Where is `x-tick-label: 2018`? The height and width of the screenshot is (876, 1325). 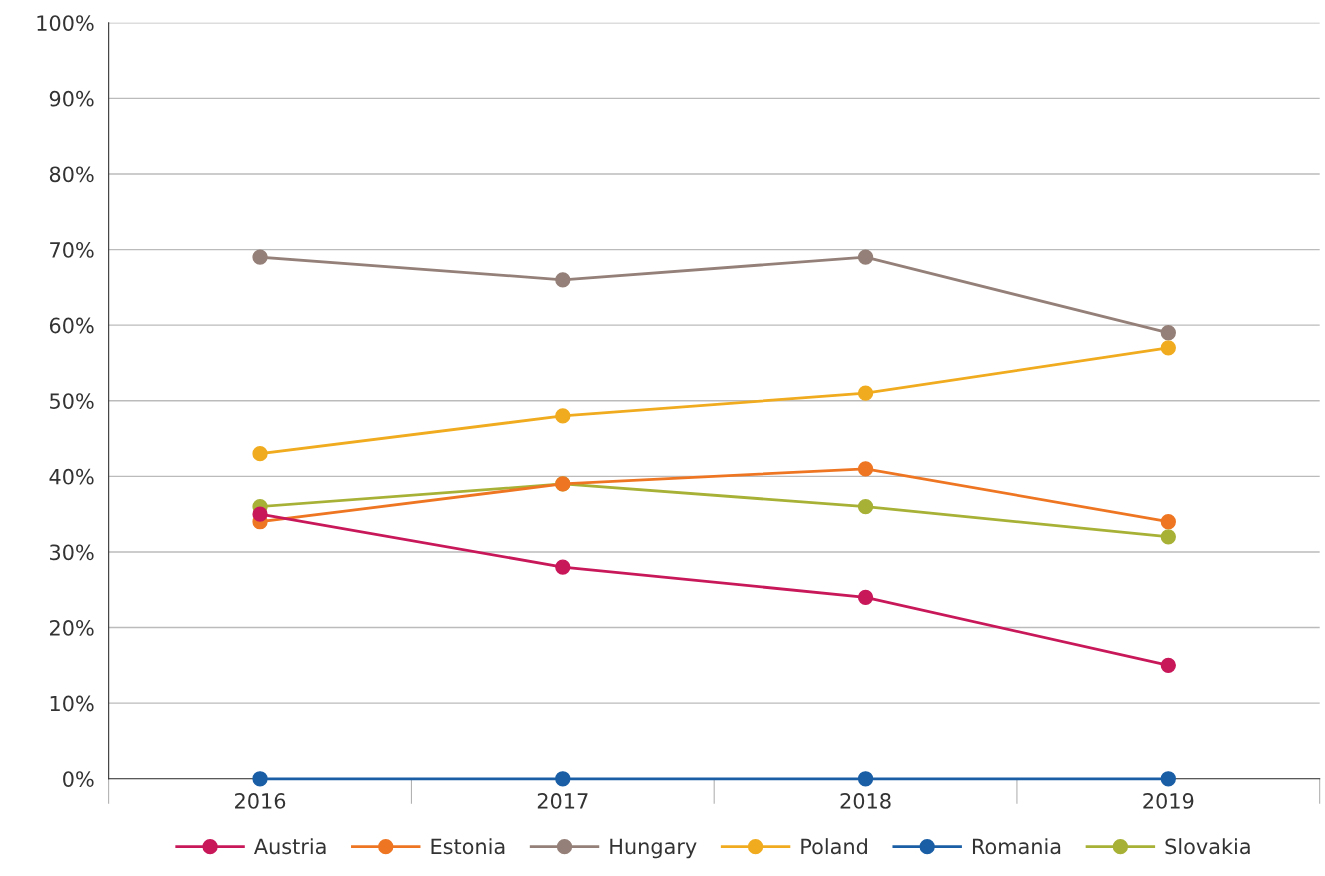 x-tick-label: 2018 is located at coordinates (865, 801).